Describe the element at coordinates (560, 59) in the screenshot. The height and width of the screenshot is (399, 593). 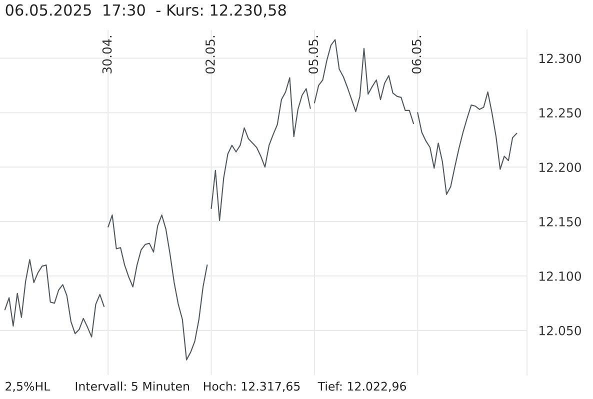
I see `y-tick-label: 12.300` at that location.